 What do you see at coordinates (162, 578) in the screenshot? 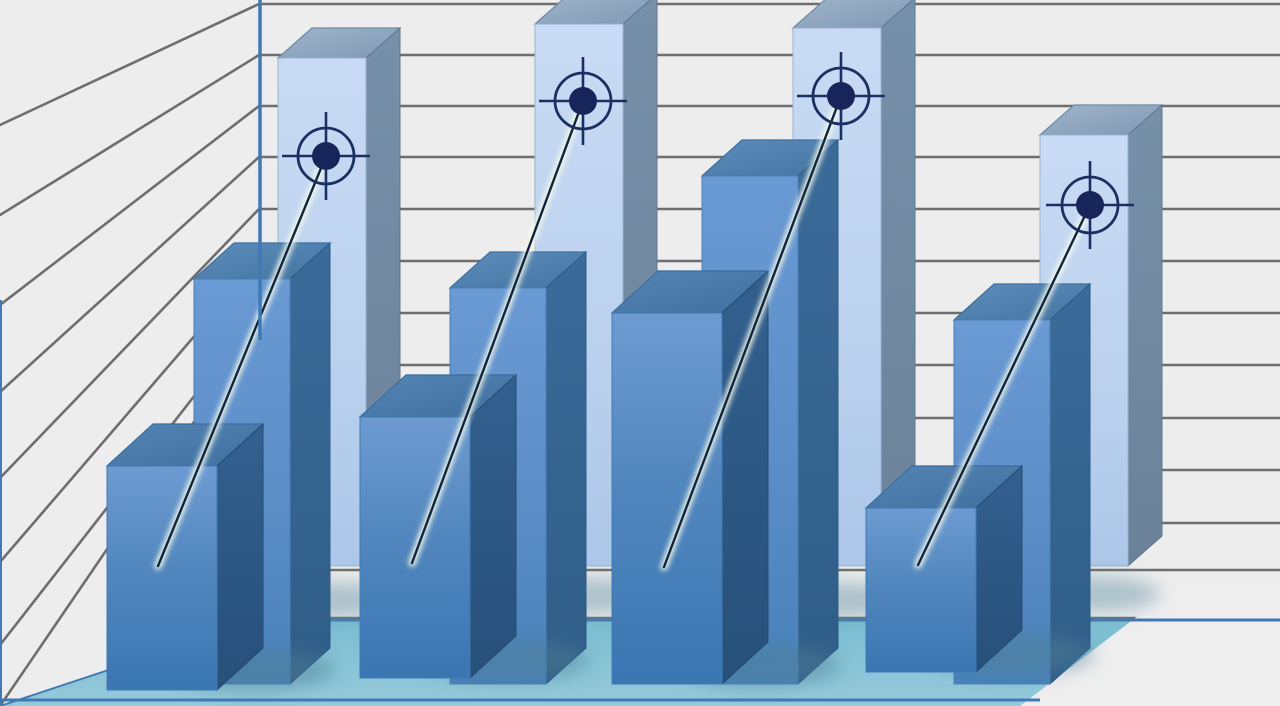
I see `front-bar-1-face` at bounding box center [162, 578].